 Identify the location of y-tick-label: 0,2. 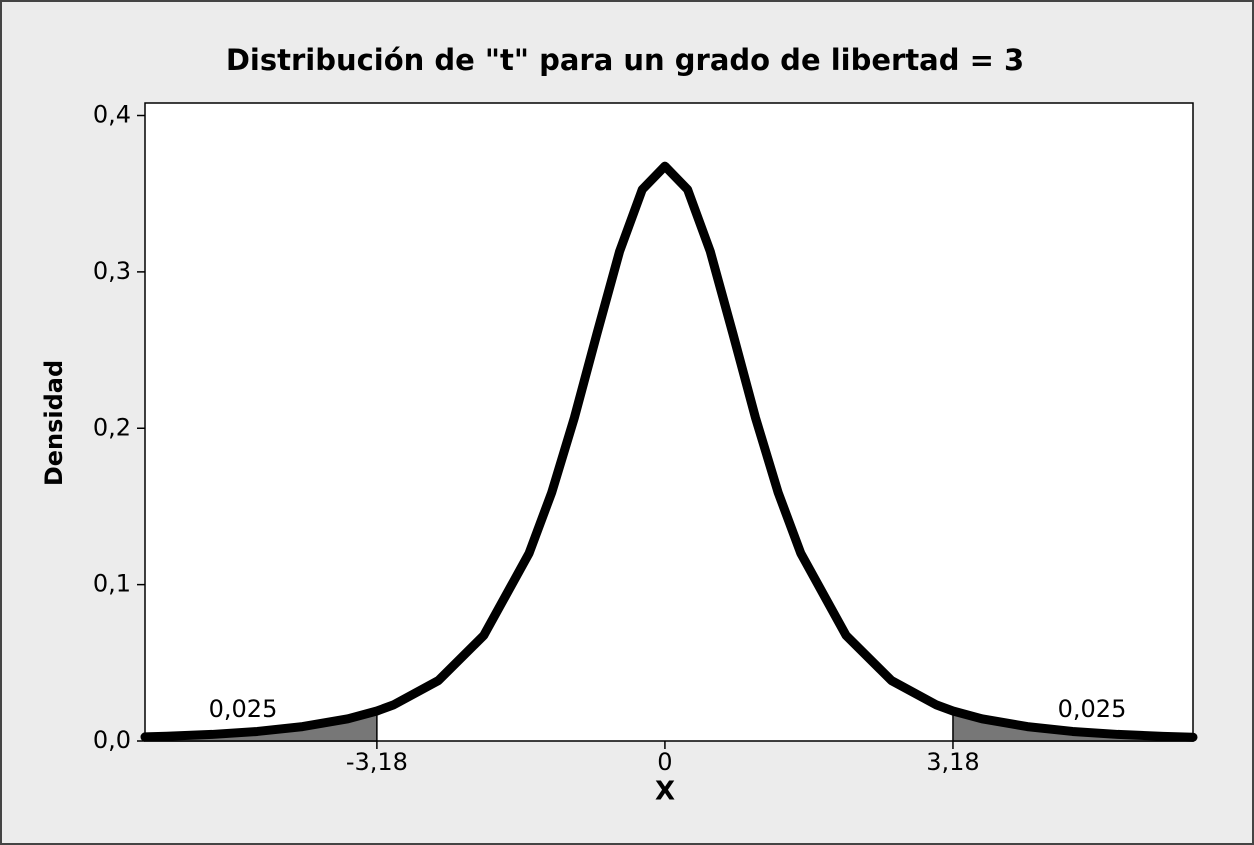
(112, 427).